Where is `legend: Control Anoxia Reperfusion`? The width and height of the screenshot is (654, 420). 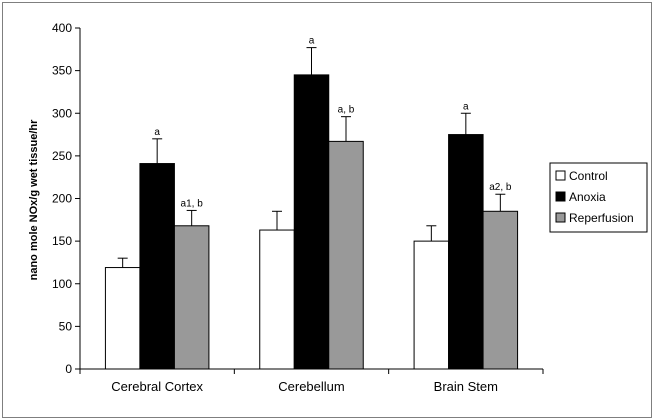 legend: Control Anoxia Reperfusion is located at coordinates (598, 197).